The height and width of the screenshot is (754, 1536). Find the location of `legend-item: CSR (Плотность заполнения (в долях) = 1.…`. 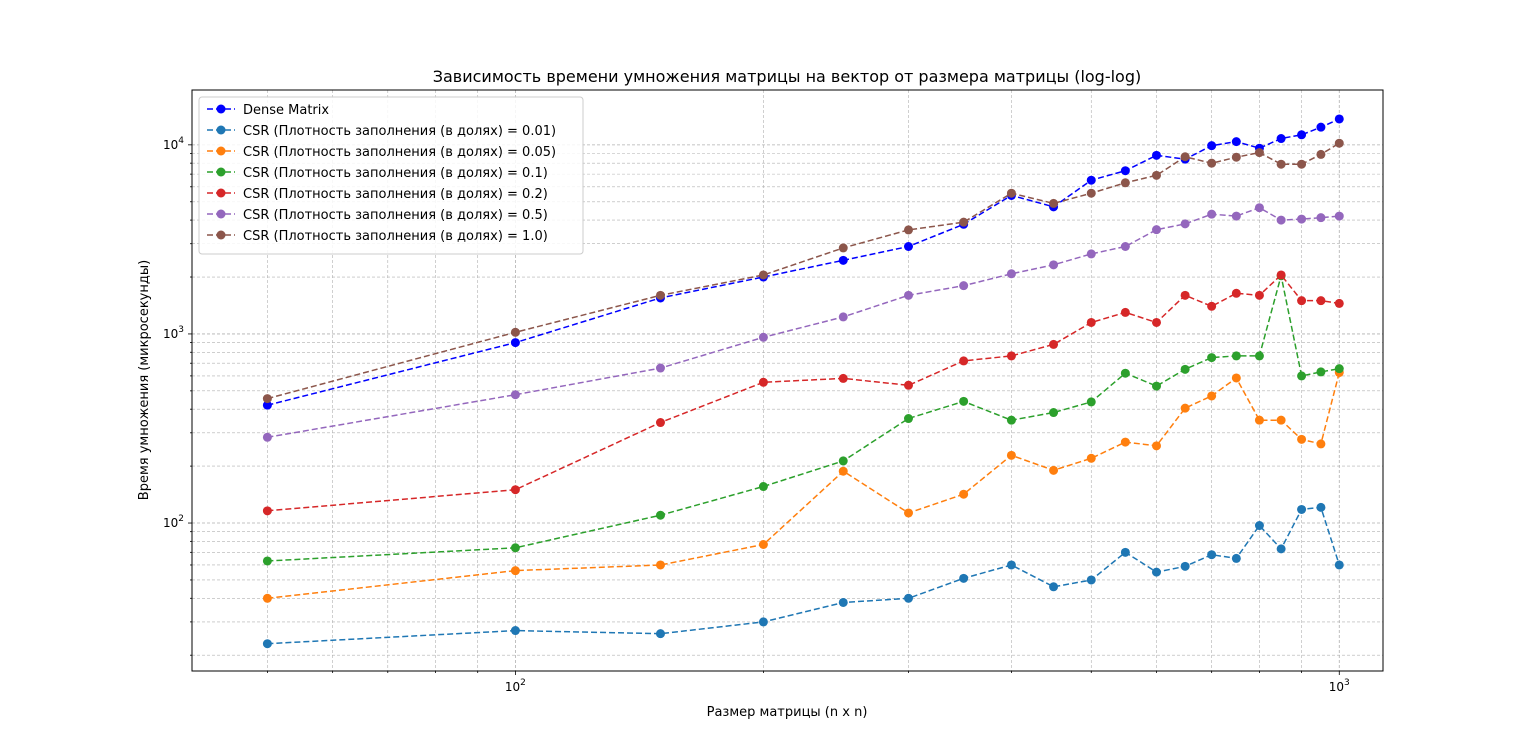

legend-item: CSR (Плотность заполнения (в долях) = 1.… is located at coordinates (377, 236).